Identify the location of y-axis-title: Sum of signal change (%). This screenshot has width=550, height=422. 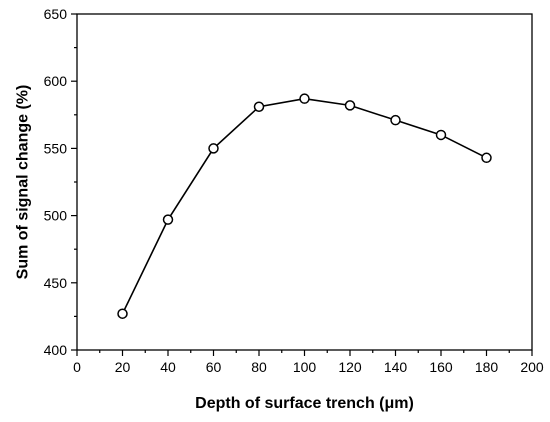
(23, 182).